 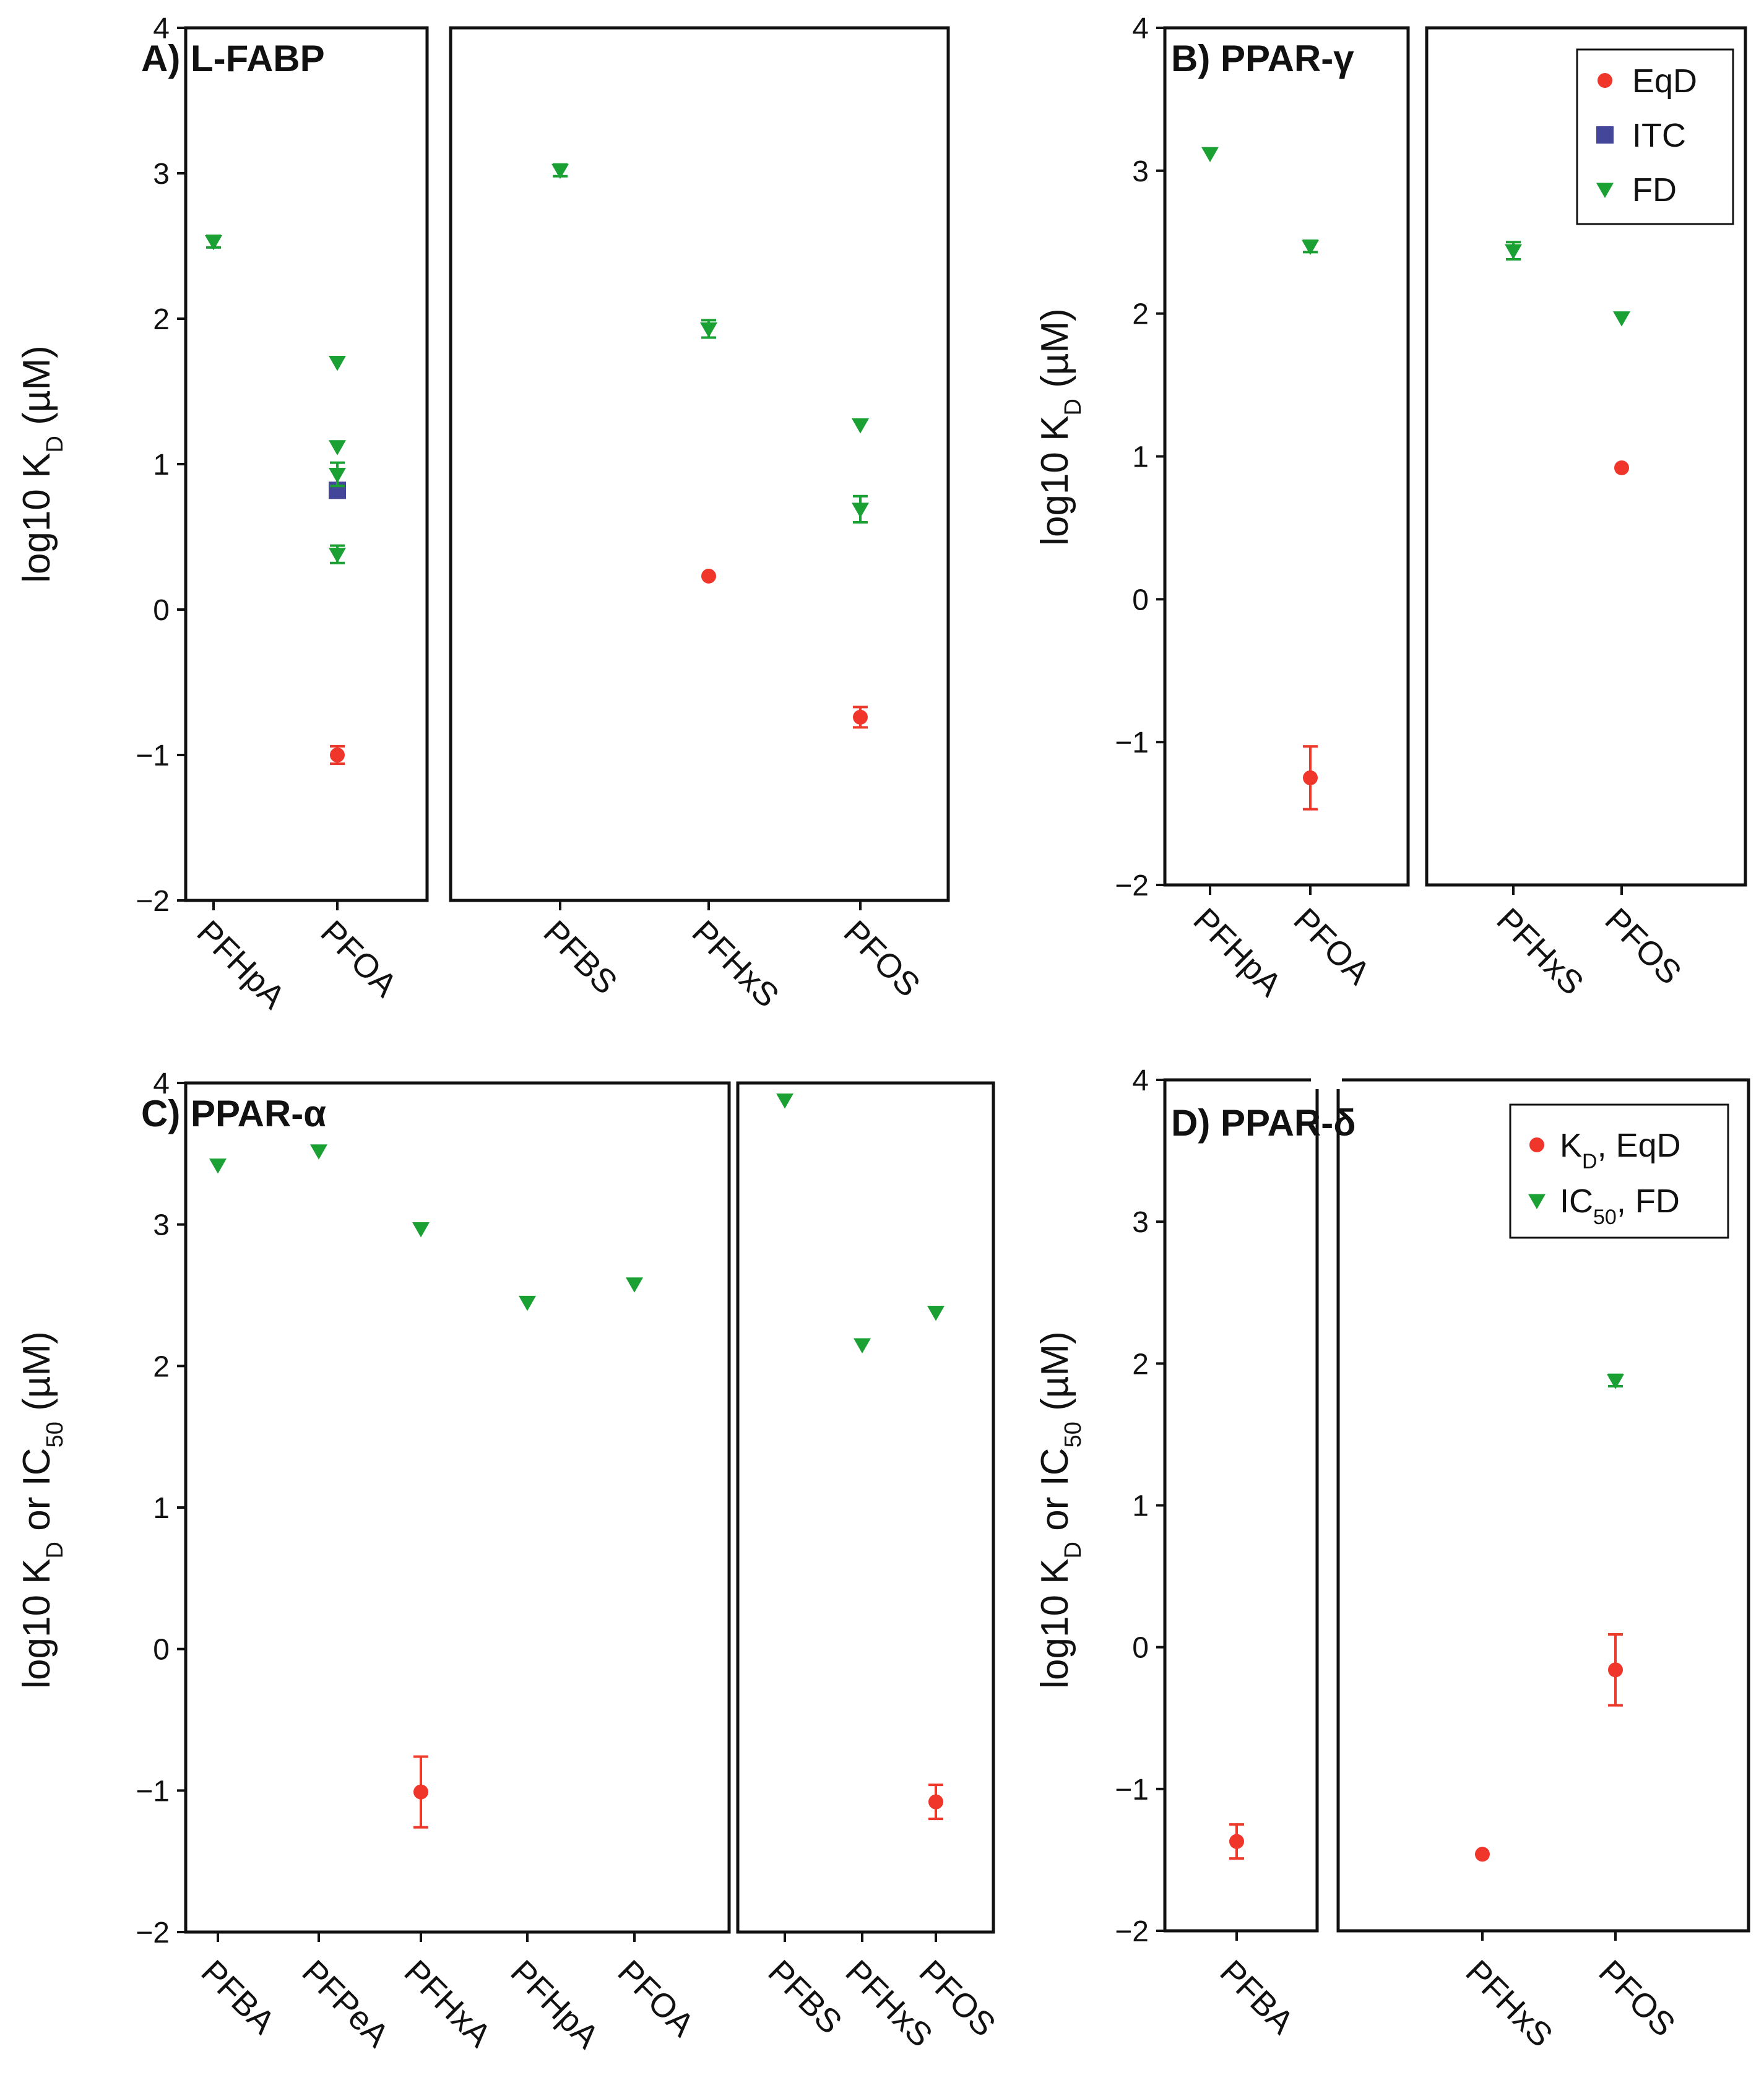 I want to click on legend-label: KD, EqD, so click(x=1620, y=1150).